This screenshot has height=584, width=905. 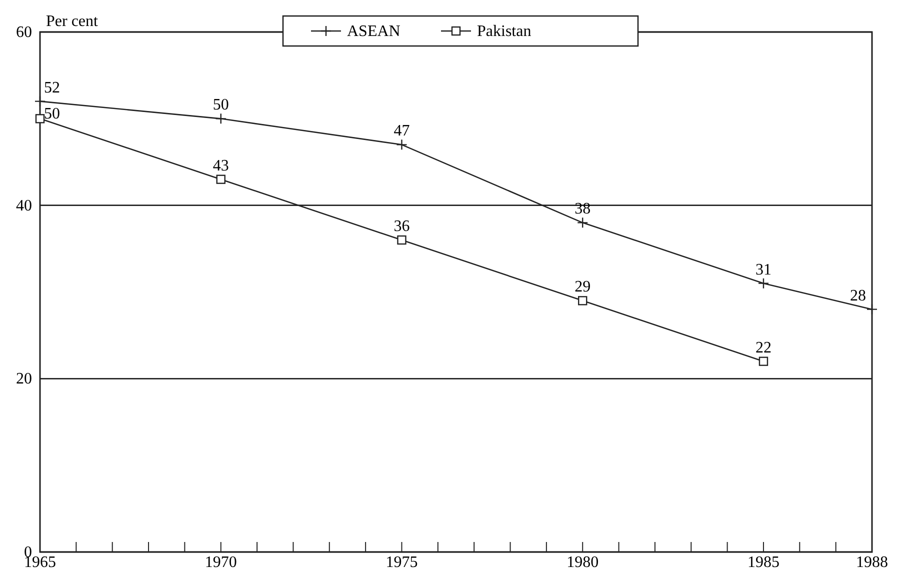 I want to click on data-label: 47, so click(x=402, y=131).